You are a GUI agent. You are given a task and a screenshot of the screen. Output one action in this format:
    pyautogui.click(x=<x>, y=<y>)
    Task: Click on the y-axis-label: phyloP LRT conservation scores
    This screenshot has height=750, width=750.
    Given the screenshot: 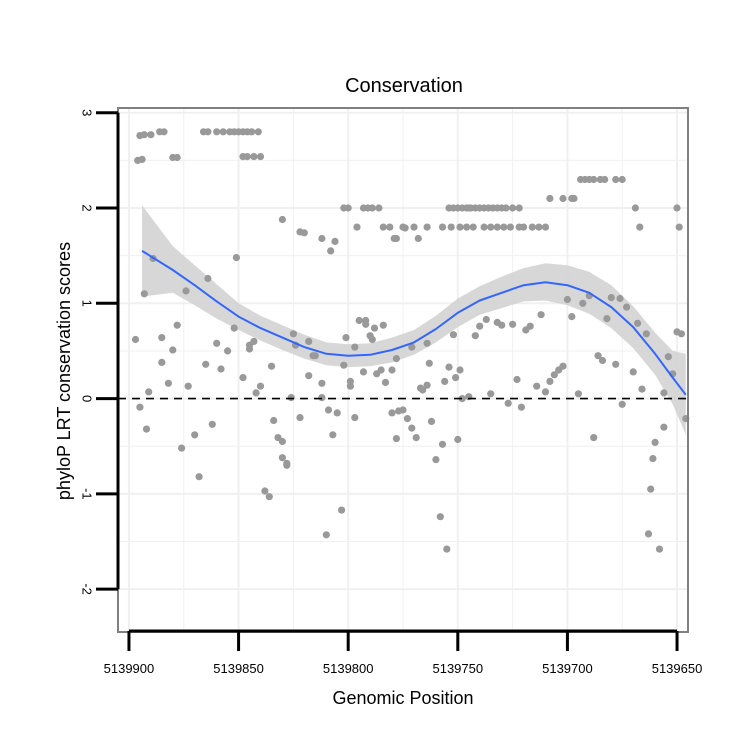 What is the action you would take?
    pyautogui.click(x=64, y=371)
    